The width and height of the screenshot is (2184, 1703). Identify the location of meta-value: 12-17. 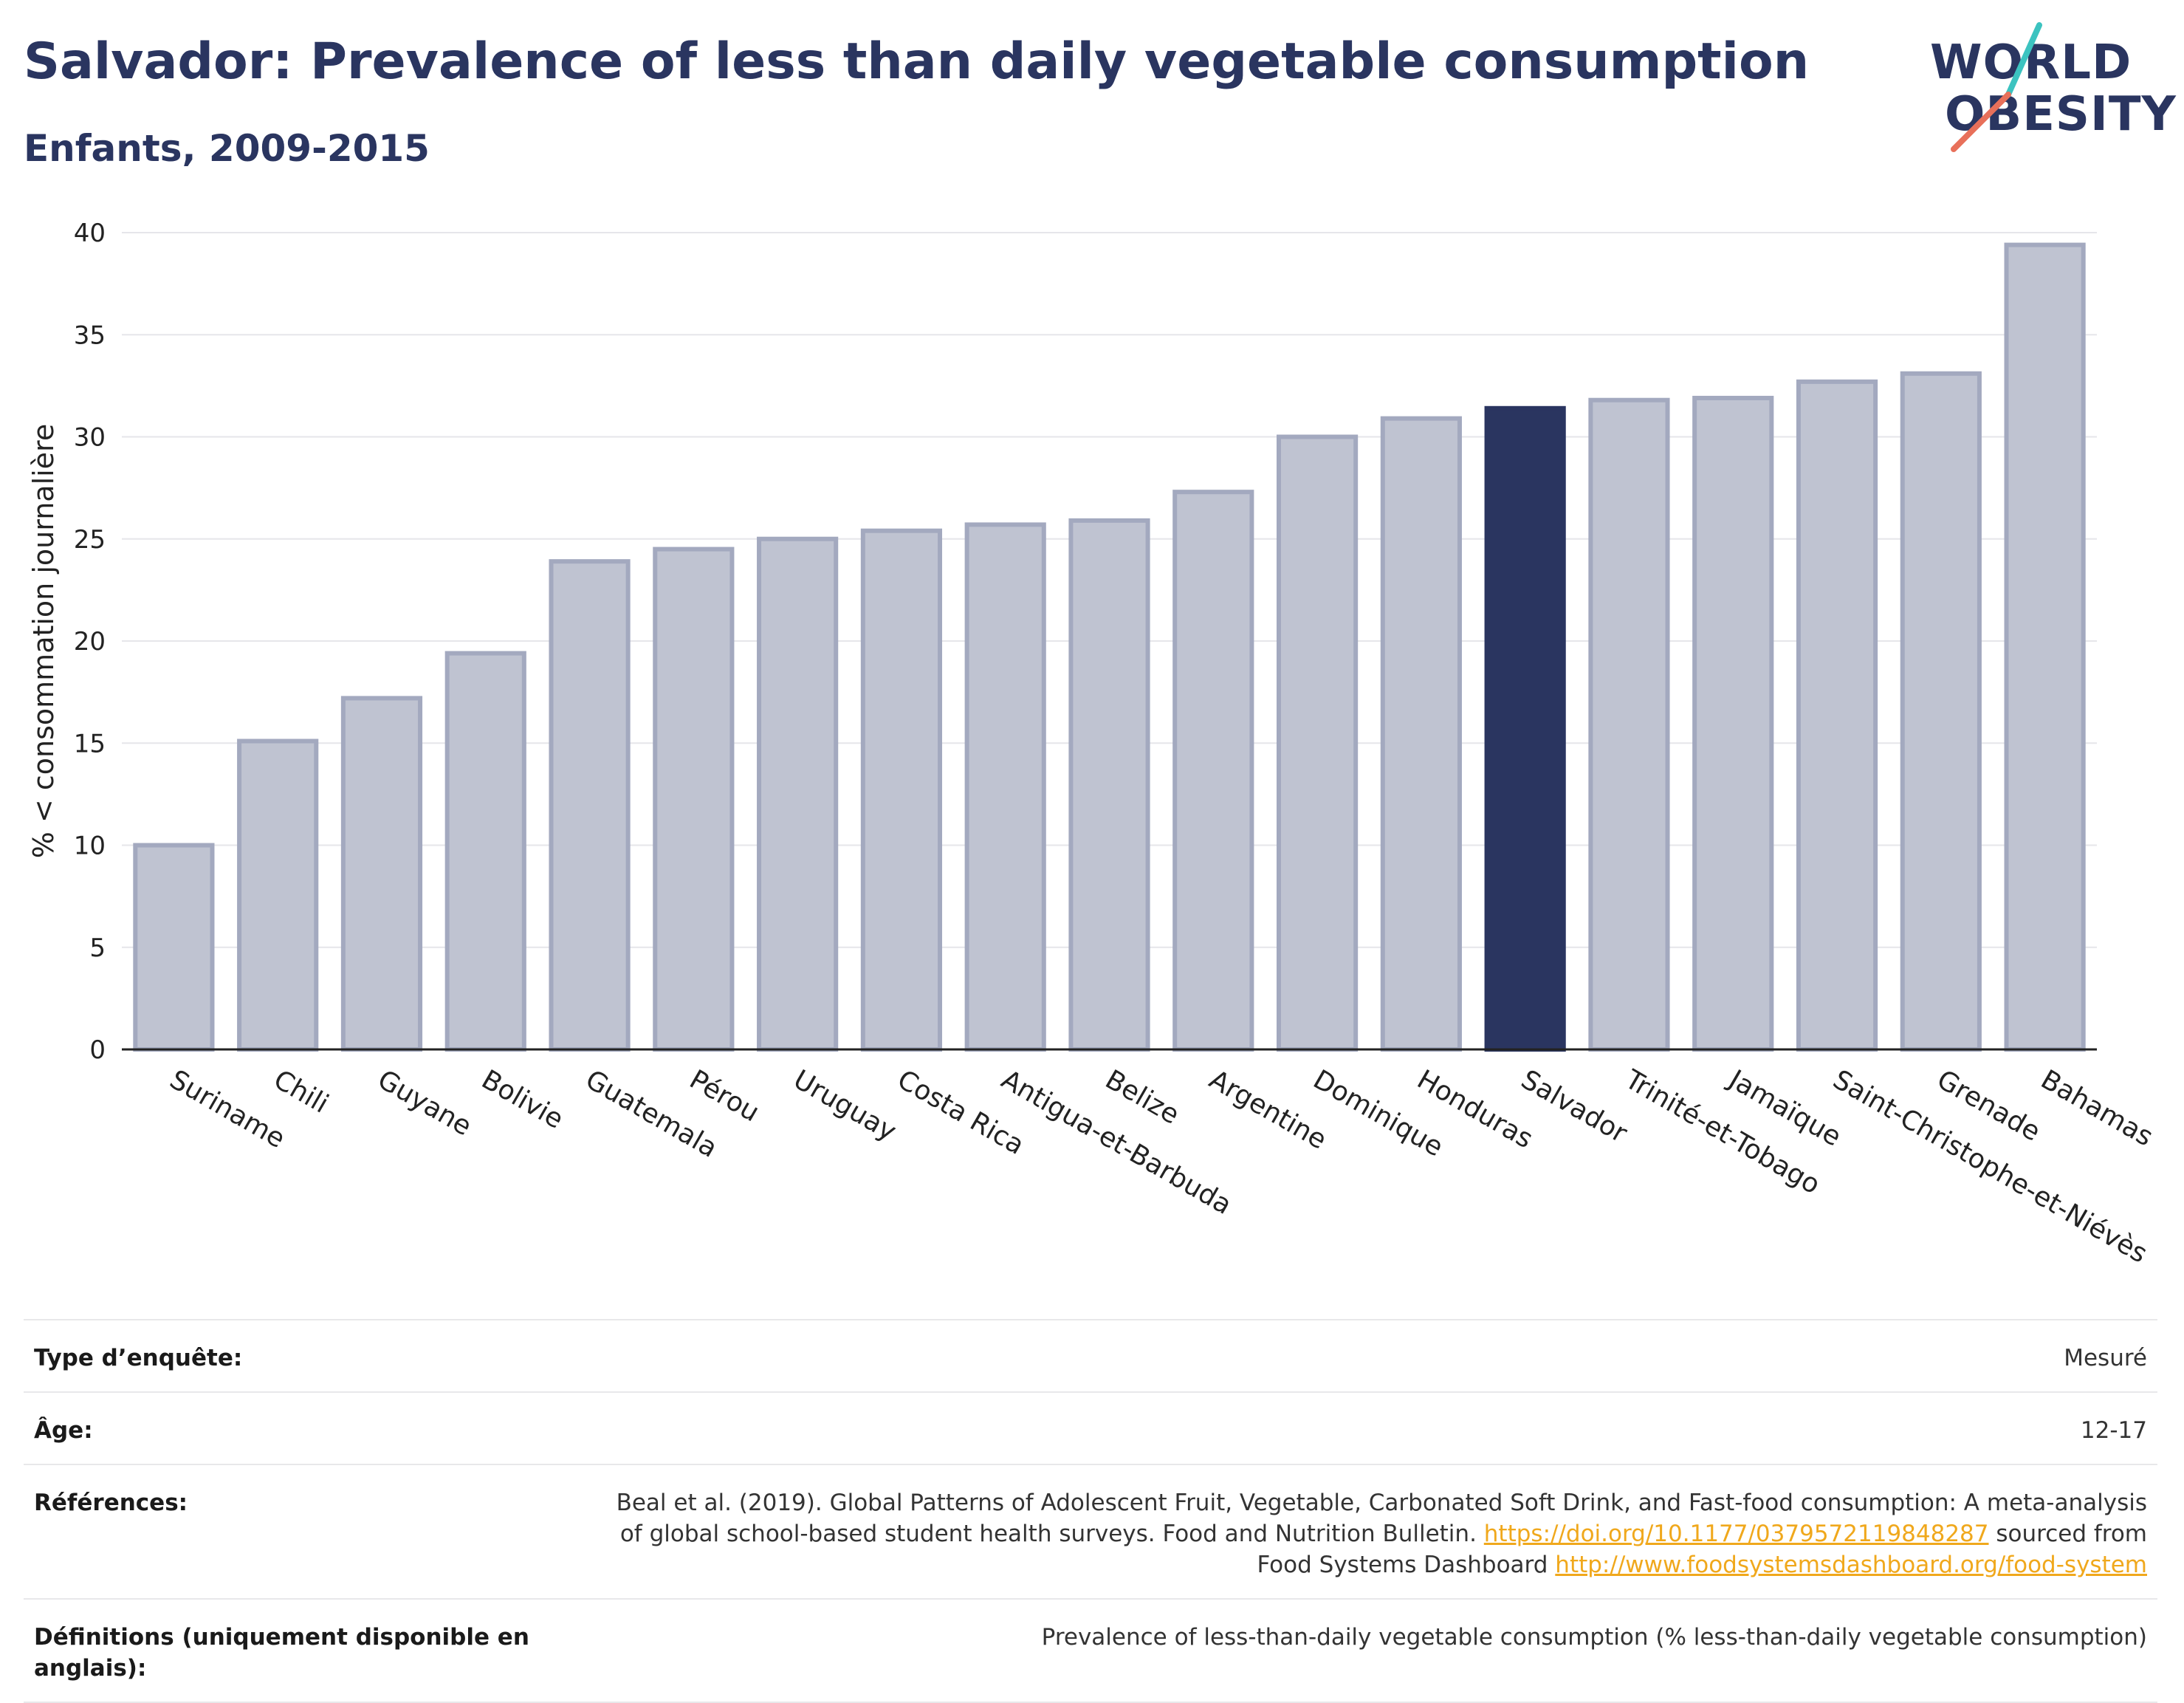
(2114, 1430).